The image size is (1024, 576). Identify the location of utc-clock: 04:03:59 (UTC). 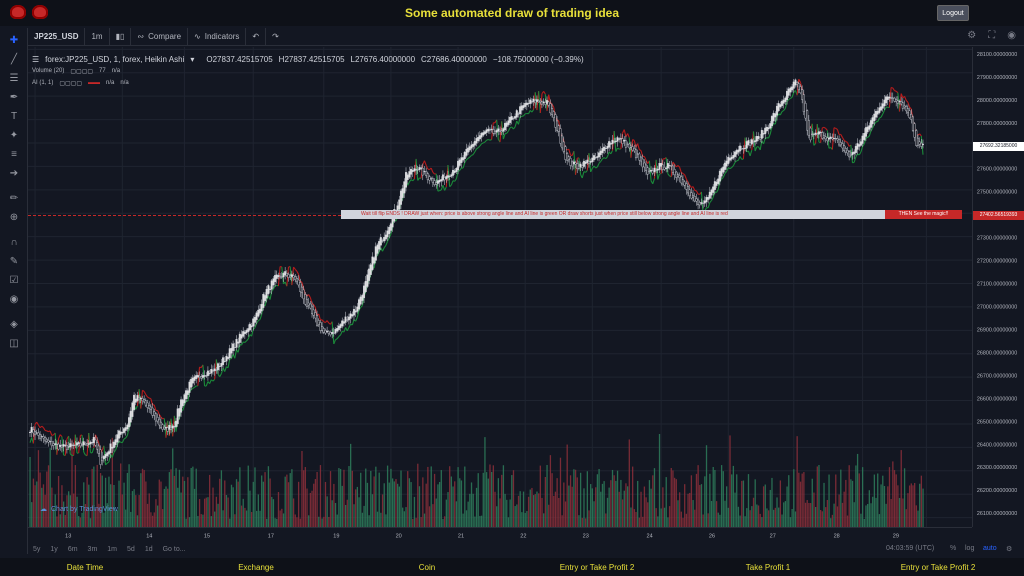
(910, 548).